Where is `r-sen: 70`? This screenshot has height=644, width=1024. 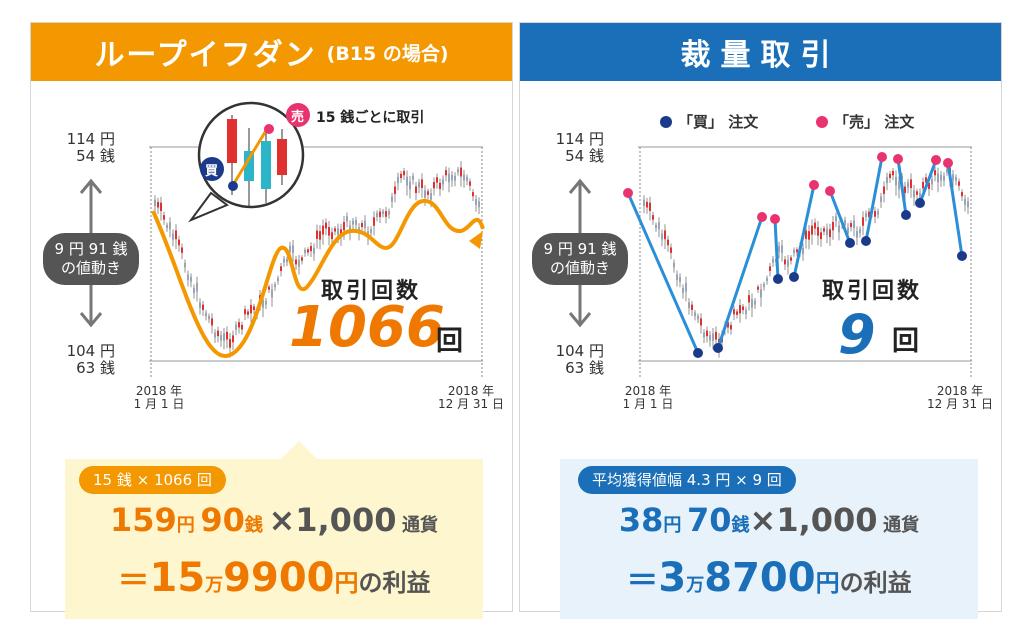 r-sen: 70 is located at coordinates (709, 520).